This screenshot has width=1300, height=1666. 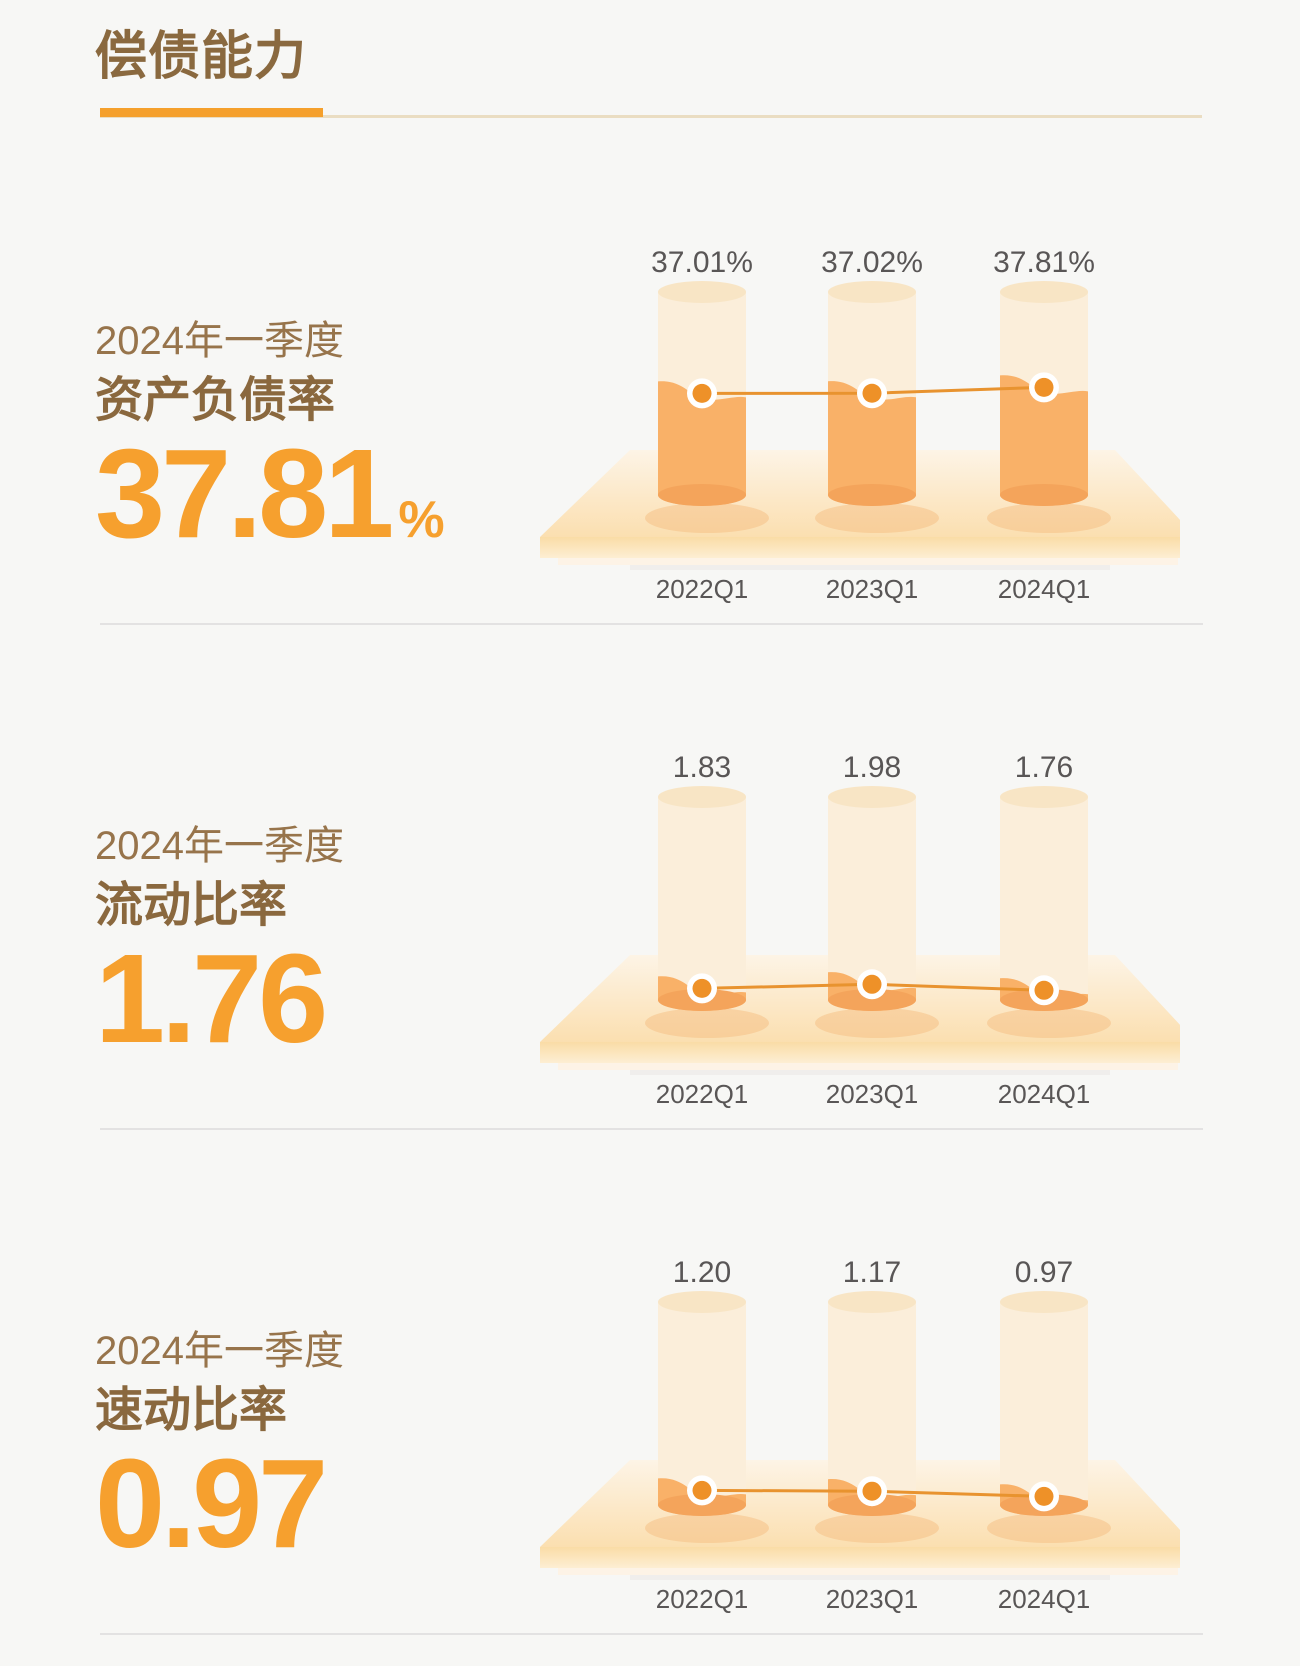 What do you see at coordinates (702, 1272) in the screenshot?
I see `value-label: 1.20` at bounding box center [702, 1272].